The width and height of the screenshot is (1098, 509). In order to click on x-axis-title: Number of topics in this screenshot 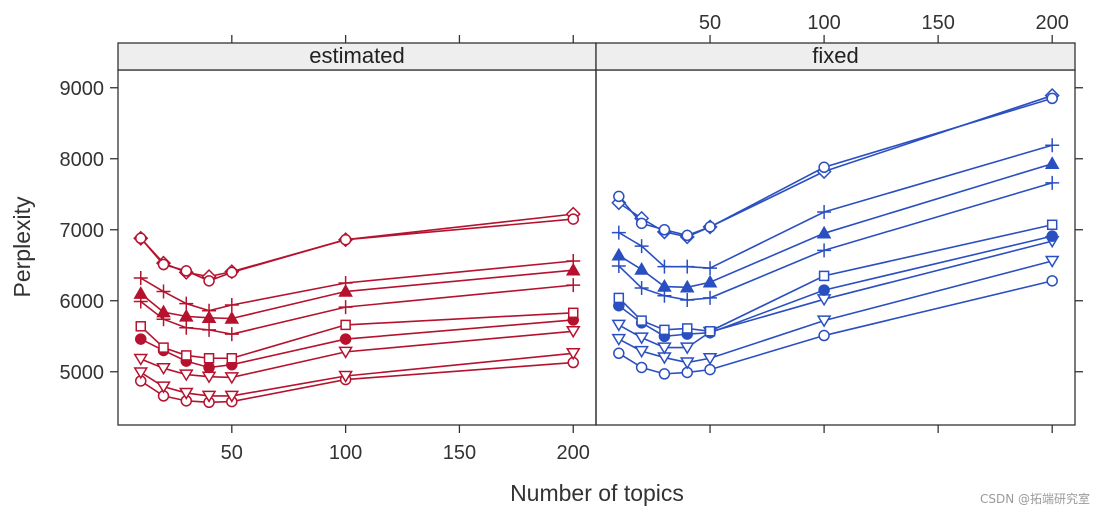, I will do `click(597, 493)`.